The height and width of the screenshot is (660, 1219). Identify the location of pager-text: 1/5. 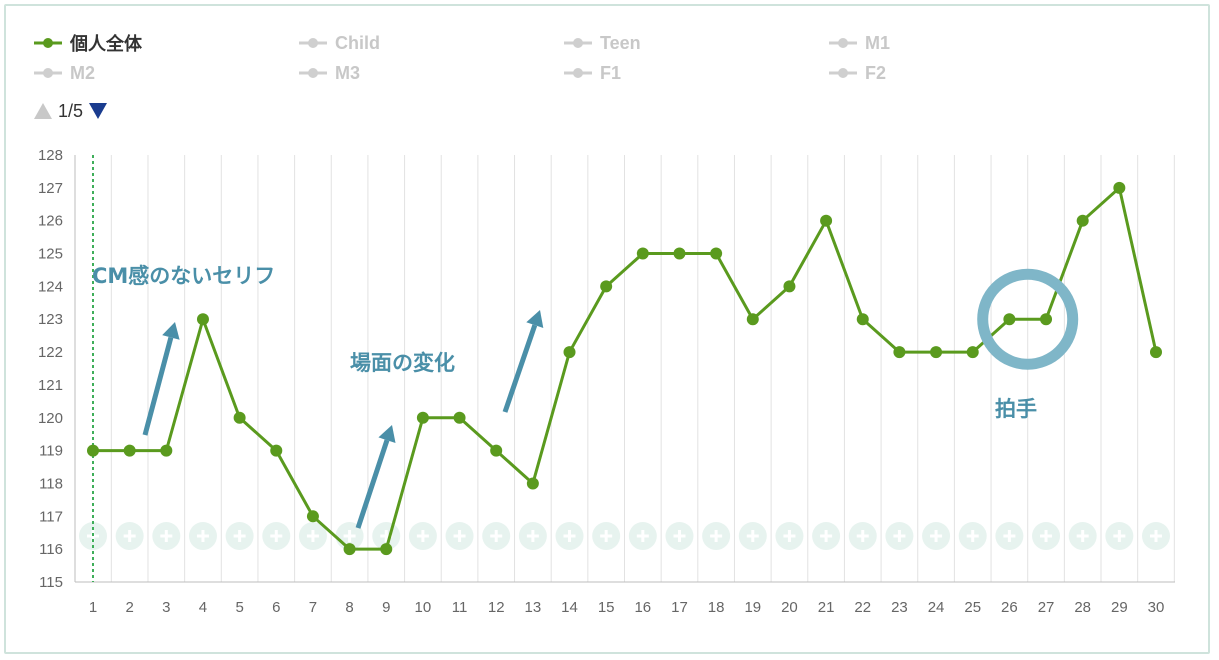
(71, 110).